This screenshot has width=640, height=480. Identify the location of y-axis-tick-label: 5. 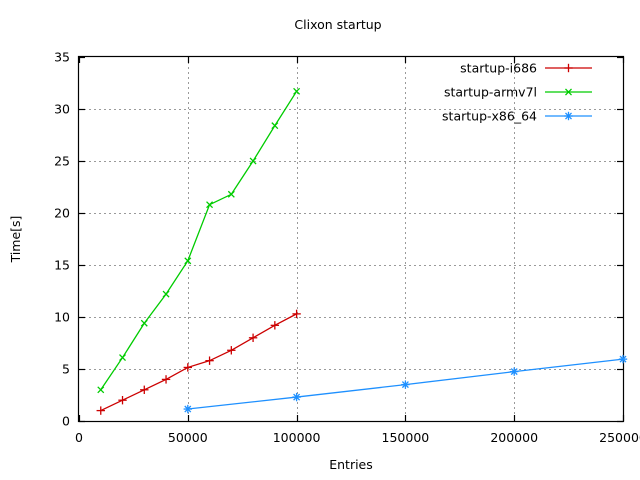
(66, 369).